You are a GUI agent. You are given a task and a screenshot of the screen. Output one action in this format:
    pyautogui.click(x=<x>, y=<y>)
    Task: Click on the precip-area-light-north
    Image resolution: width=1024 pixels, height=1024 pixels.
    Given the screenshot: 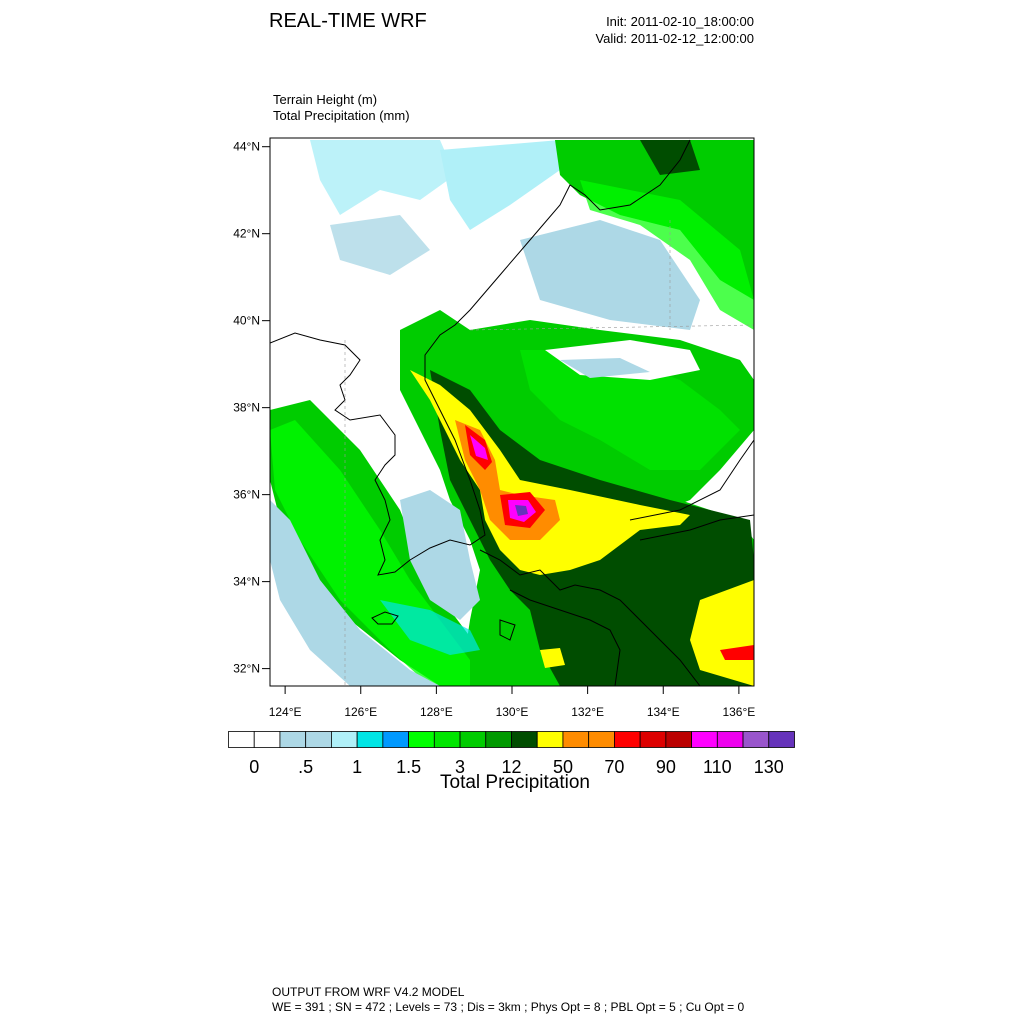 What is the action you would take?
    pyautogui.click(x=382, y=177)
    